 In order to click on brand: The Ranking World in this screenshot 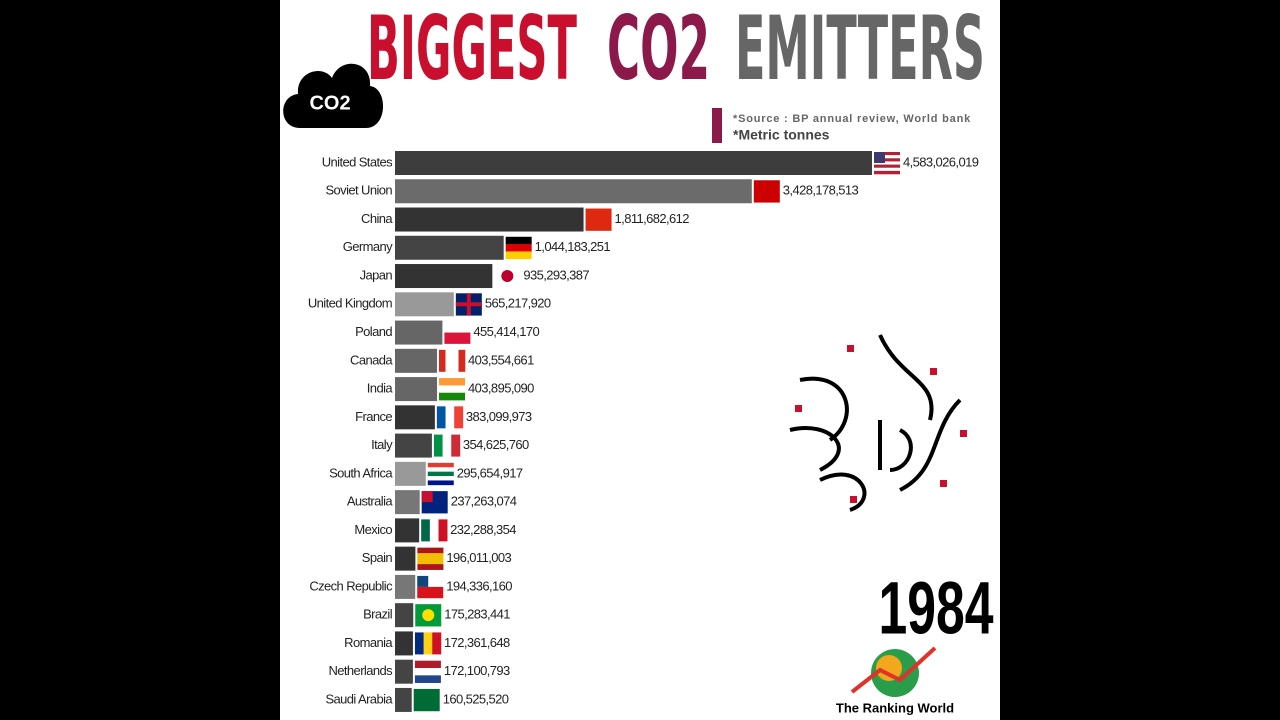, I will do `click(895, 707)`.